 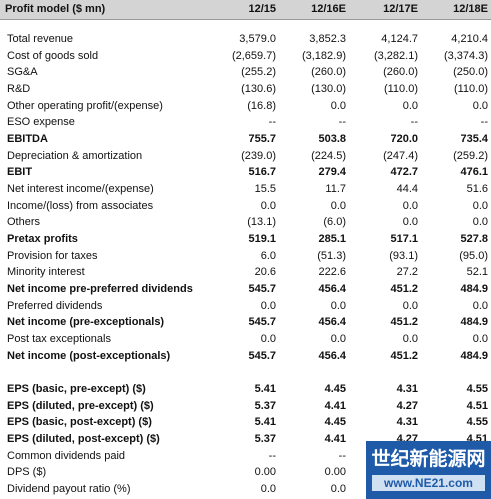 I want to click on row-value: 735.4, so click(x=474, y=139).